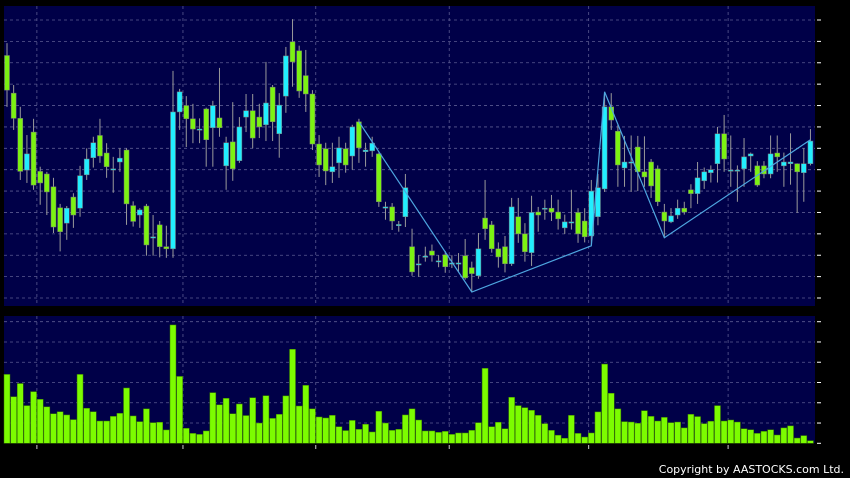 The width and height of the screenshot is (850, 478). Describe the element at coordinates (751, 469) in the screenshot. I see `copyright-text: Copyright by AASTOCKS.com Ltd.` at that location.